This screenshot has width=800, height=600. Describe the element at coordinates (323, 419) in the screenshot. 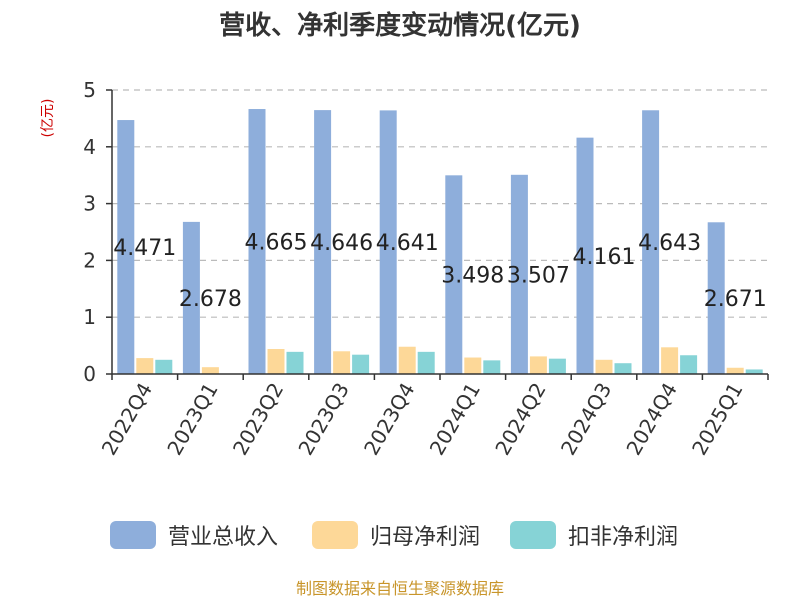

I see `x-tick-label: 2023Q3` at that location.